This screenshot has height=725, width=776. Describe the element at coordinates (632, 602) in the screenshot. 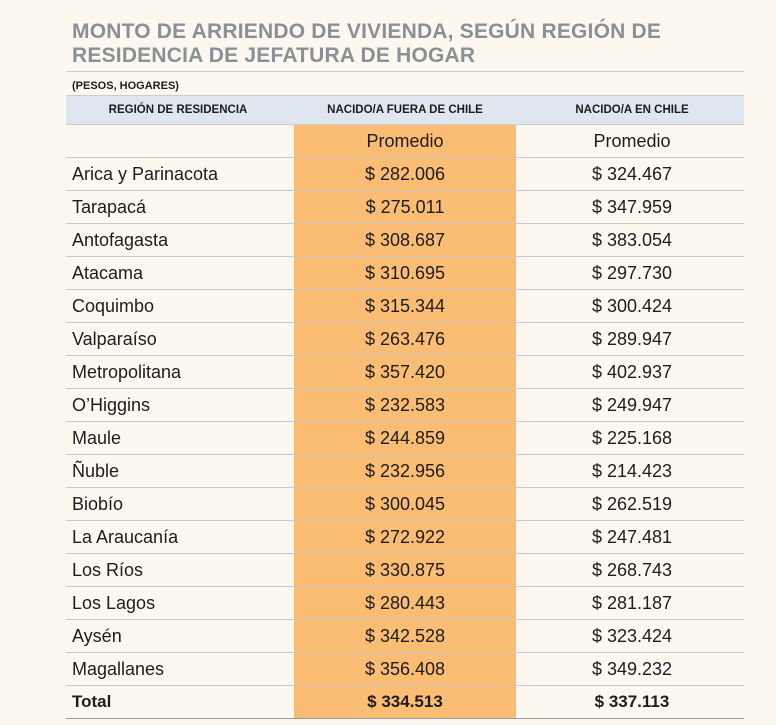

I see `born-chile-cell: $ 281.187` at that location.